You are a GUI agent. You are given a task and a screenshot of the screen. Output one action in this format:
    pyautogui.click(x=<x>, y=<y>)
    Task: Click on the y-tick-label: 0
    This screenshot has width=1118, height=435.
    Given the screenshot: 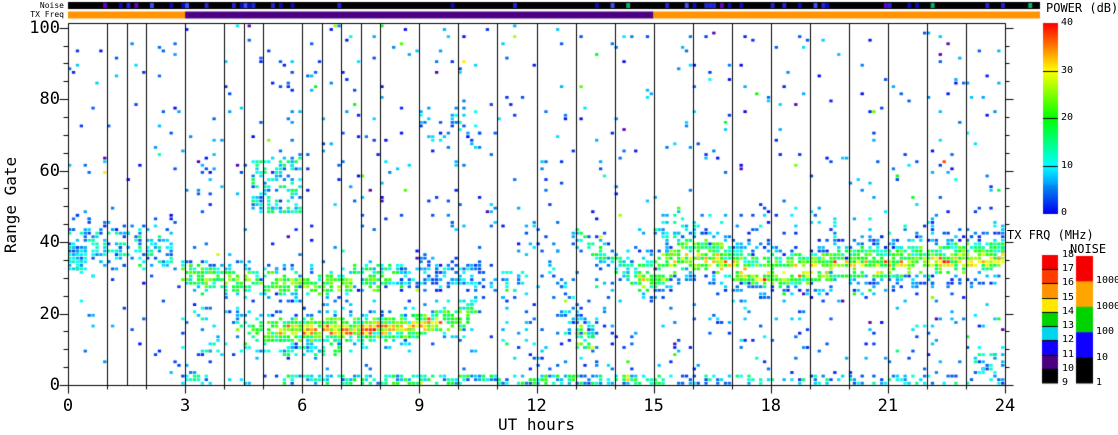 What is the action you would take?
    pyautogui.click(x=54, y=385)
    